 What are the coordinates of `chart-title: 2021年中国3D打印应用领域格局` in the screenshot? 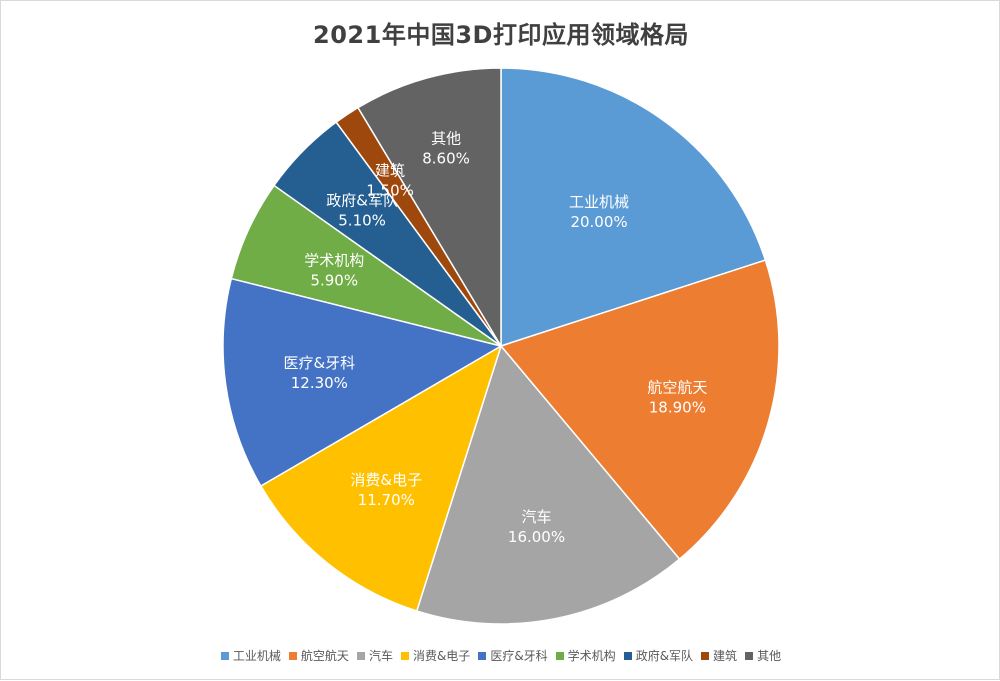 It's located at (501, 35).